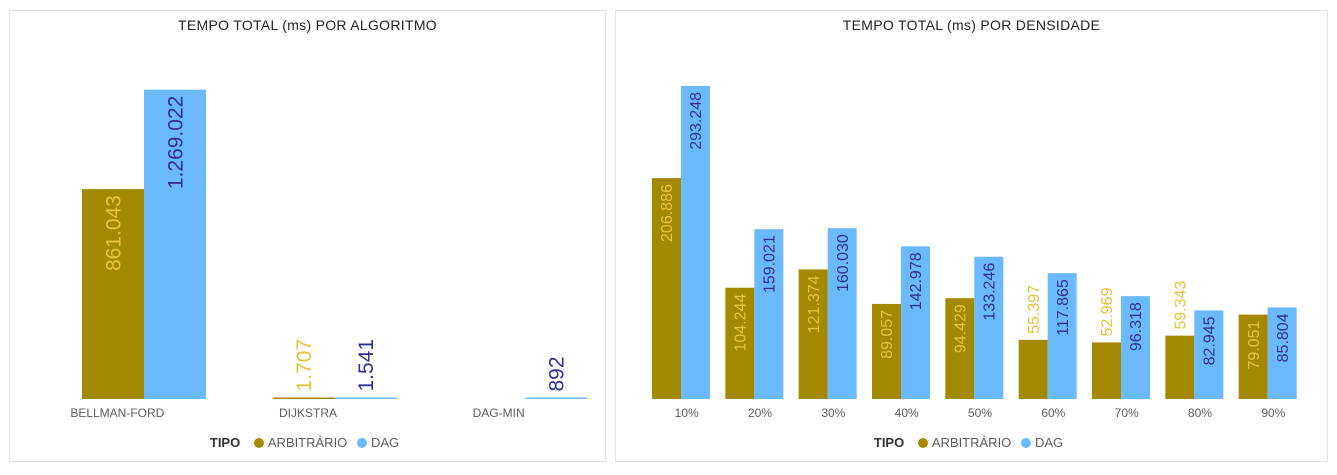 This screenshot has width=1337, height=475. What do you see at coordinates (667, 213) in the screenshot?
I see `data-label: 206.886` at bounding box center [667, 213].